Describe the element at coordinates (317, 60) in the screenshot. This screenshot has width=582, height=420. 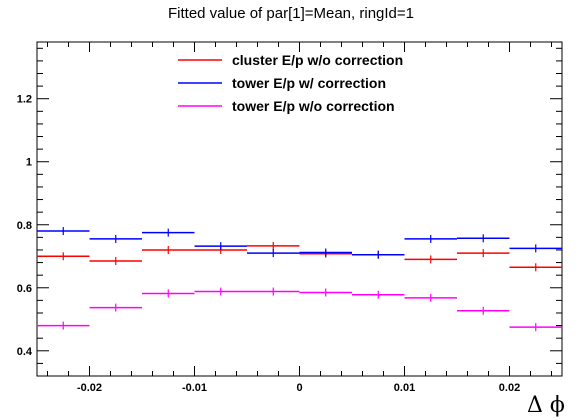
I see `legend-label-cluster-wo-correction: cluster E/p w/o correction` at that location.